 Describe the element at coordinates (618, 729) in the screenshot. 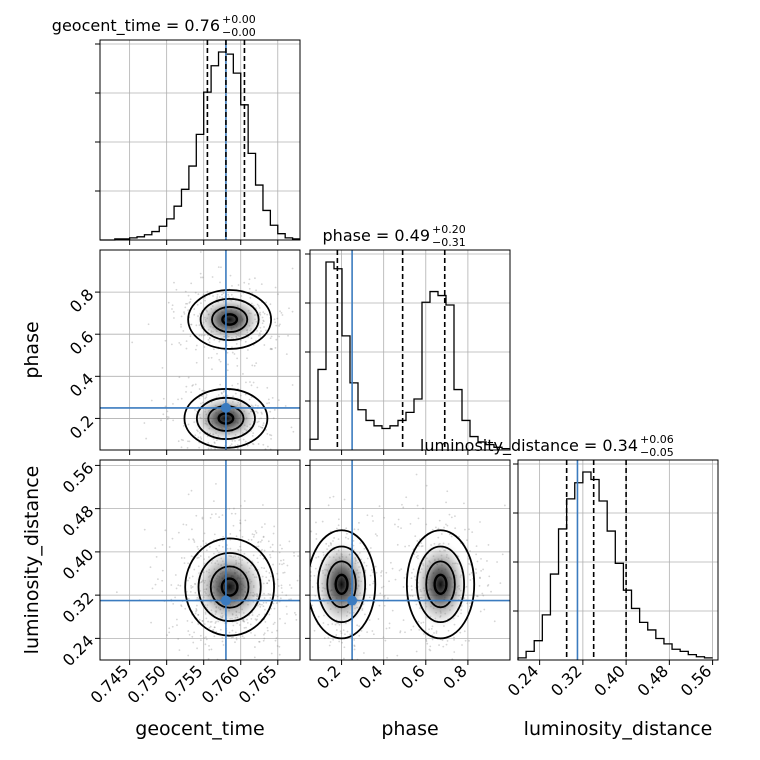

I see `x-axis-label-luminosity_distance: luminosity_distance` at that location.